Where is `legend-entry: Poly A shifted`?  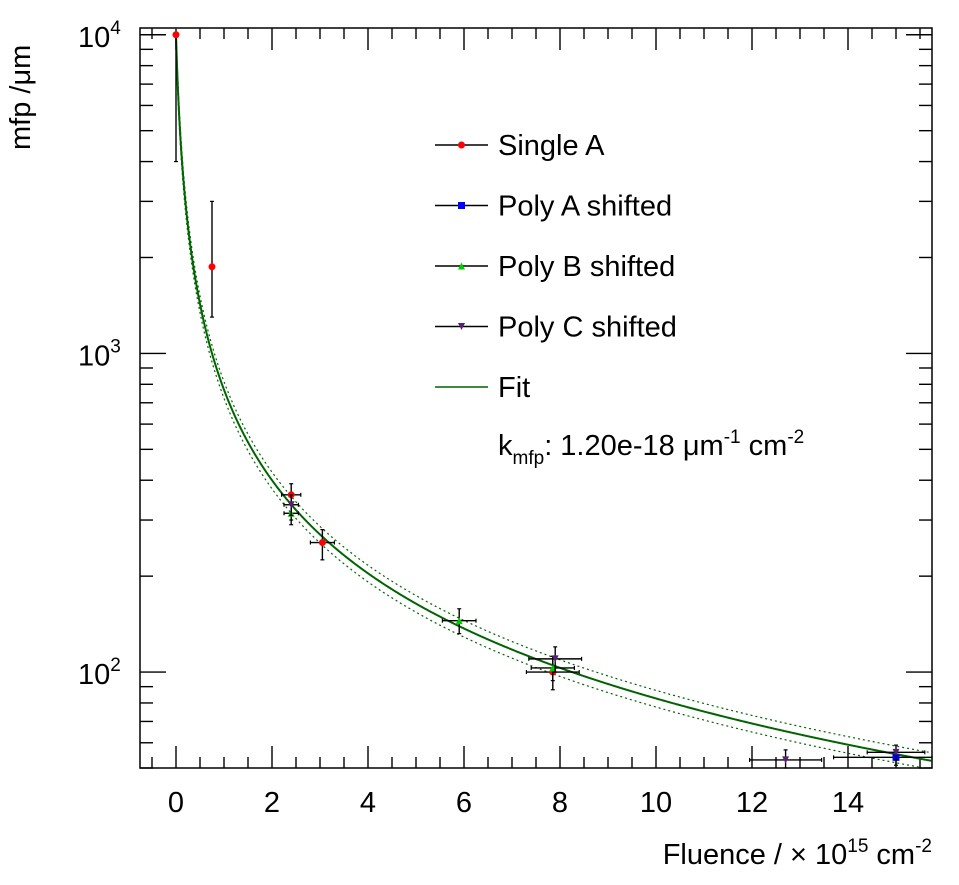 legend-entry: Poly A shifted is located at coordinates (553, 207).